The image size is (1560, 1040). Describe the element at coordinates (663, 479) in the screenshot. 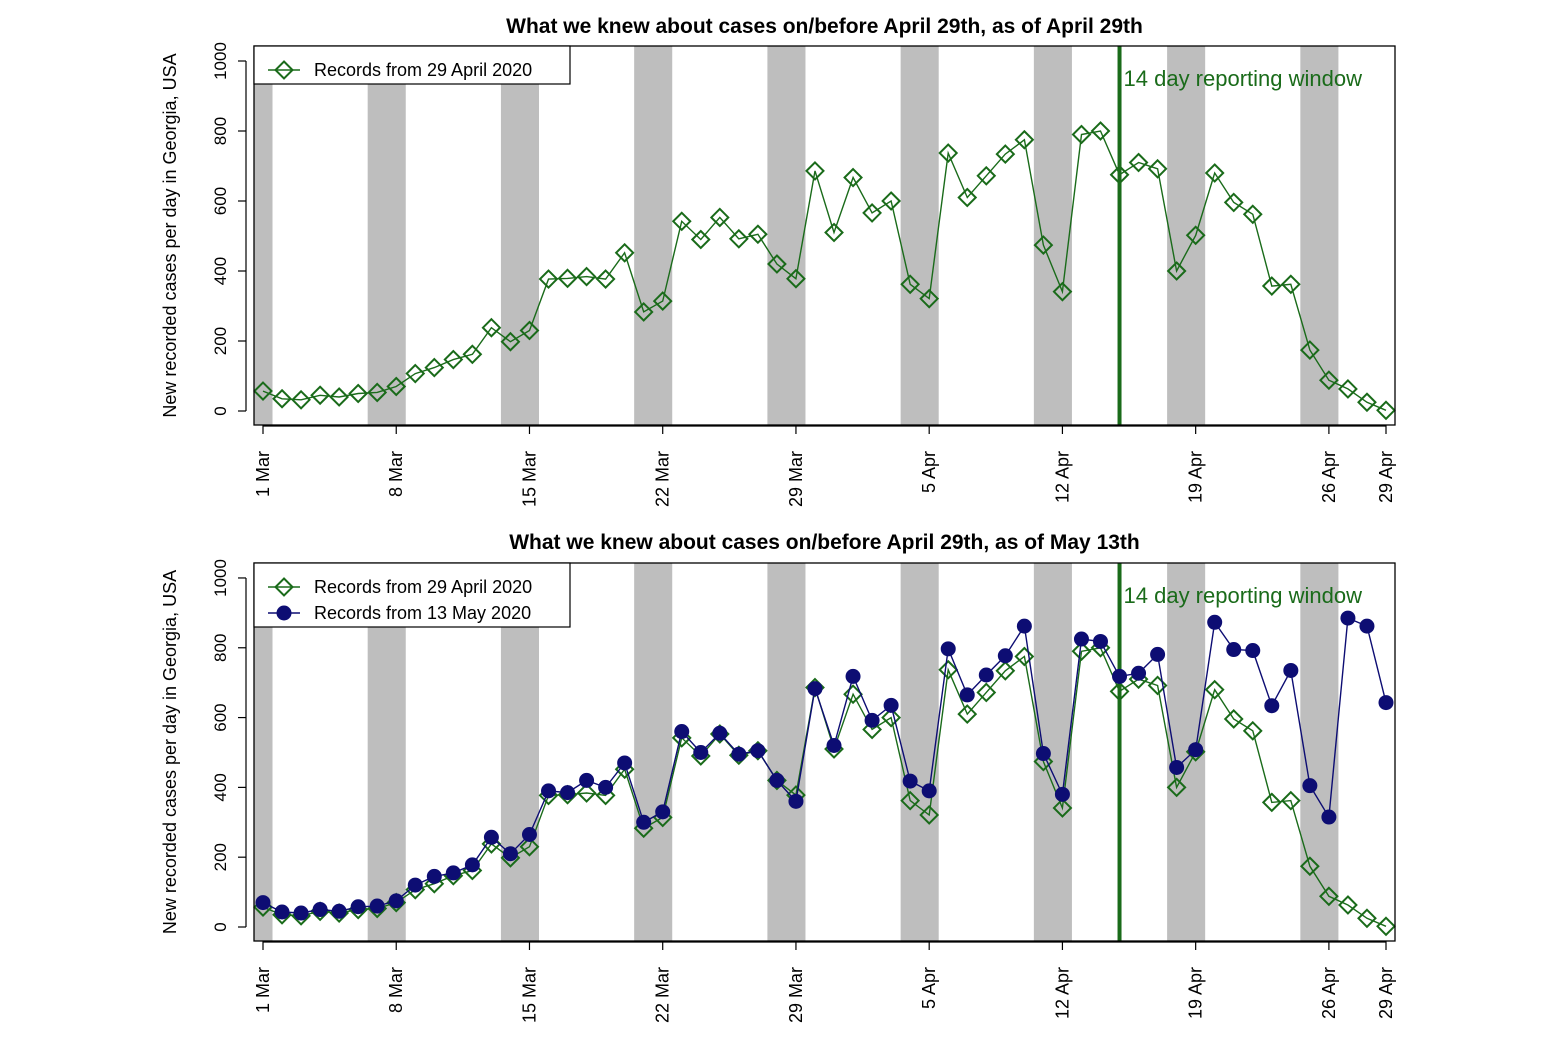

I see `x-tick-label: 22 Mar` at that location.